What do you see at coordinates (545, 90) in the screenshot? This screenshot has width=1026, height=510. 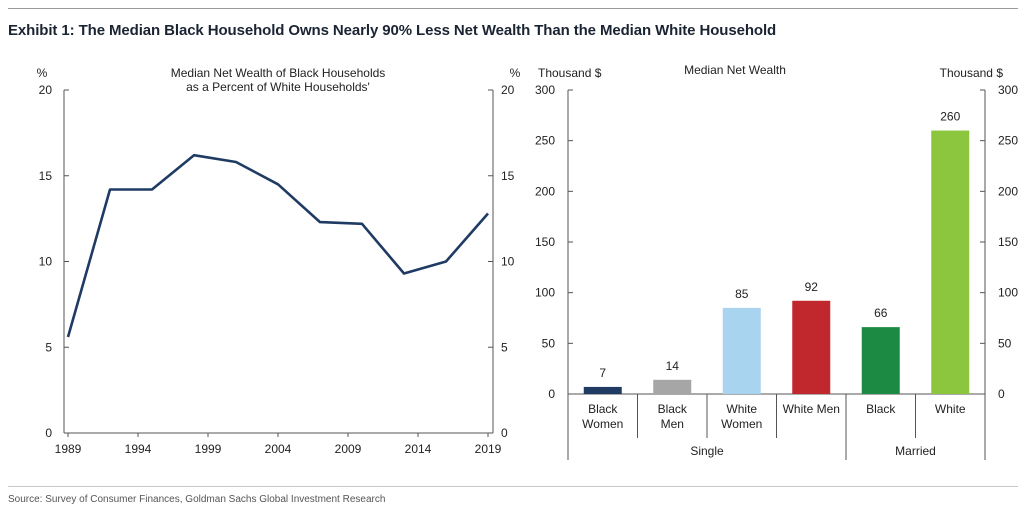 I see `bar-left-tick-label: 300` at bounding box center [545, 90].